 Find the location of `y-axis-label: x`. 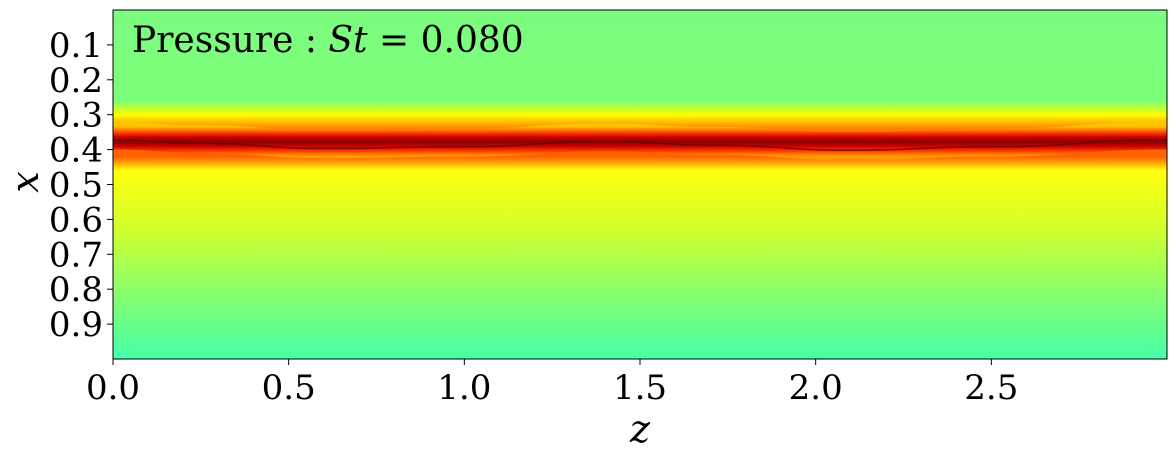

y-axis-label: x is located at coordinates (25, 181).